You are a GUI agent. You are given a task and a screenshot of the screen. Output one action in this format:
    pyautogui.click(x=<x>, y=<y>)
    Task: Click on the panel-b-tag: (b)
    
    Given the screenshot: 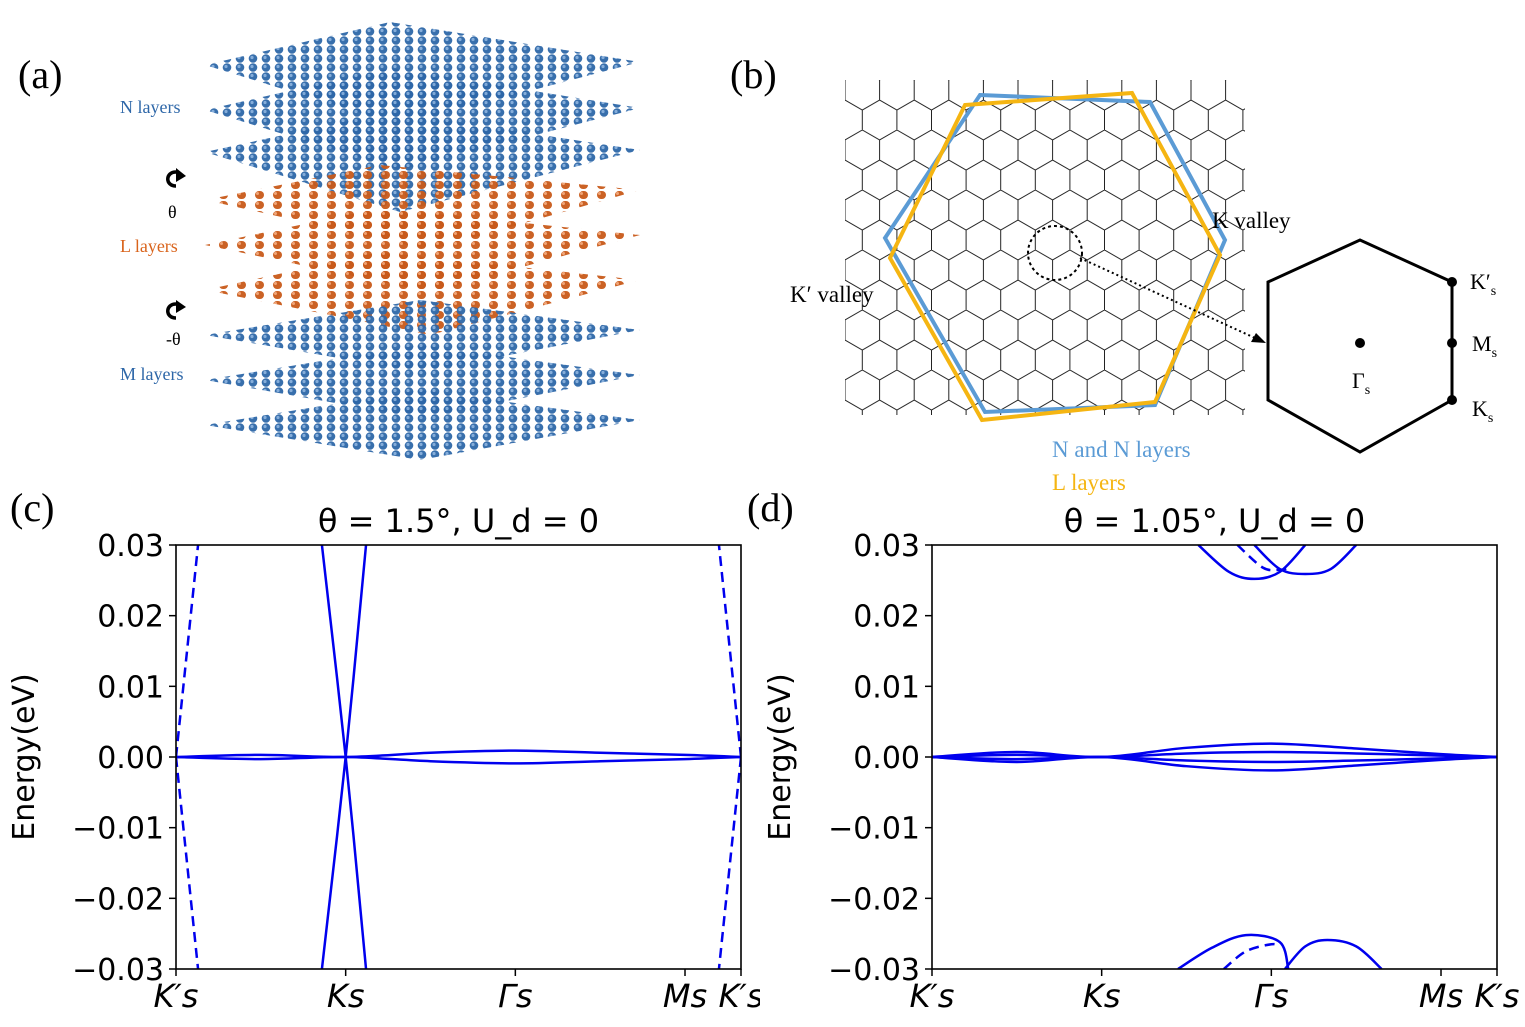 What is the action you would take?
    pyautogui.click(x=753, y=74)
    